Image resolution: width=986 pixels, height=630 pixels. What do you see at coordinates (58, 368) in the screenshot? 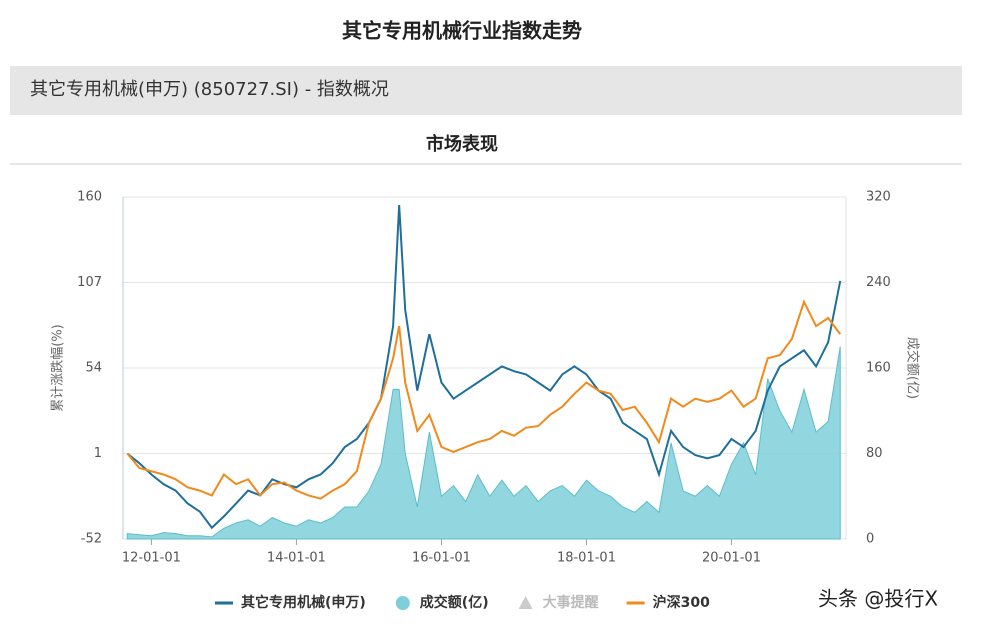
I see `y-axis-label: 累计涨跌幅(%)` at bounding box center [58, 368].